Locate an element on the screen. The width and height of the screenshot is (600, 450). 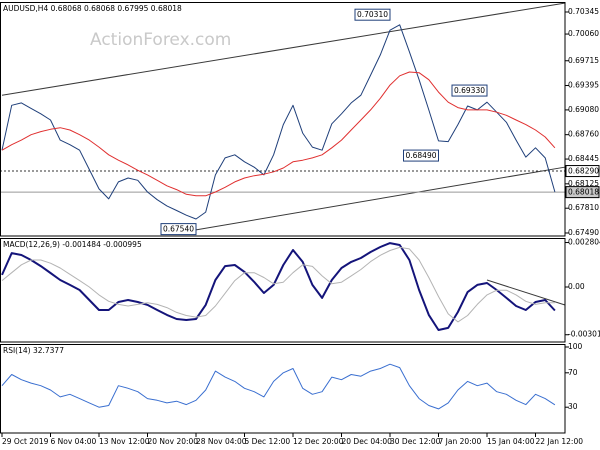
y-tick-label: 0.00 is located at coordinates (576, 286).